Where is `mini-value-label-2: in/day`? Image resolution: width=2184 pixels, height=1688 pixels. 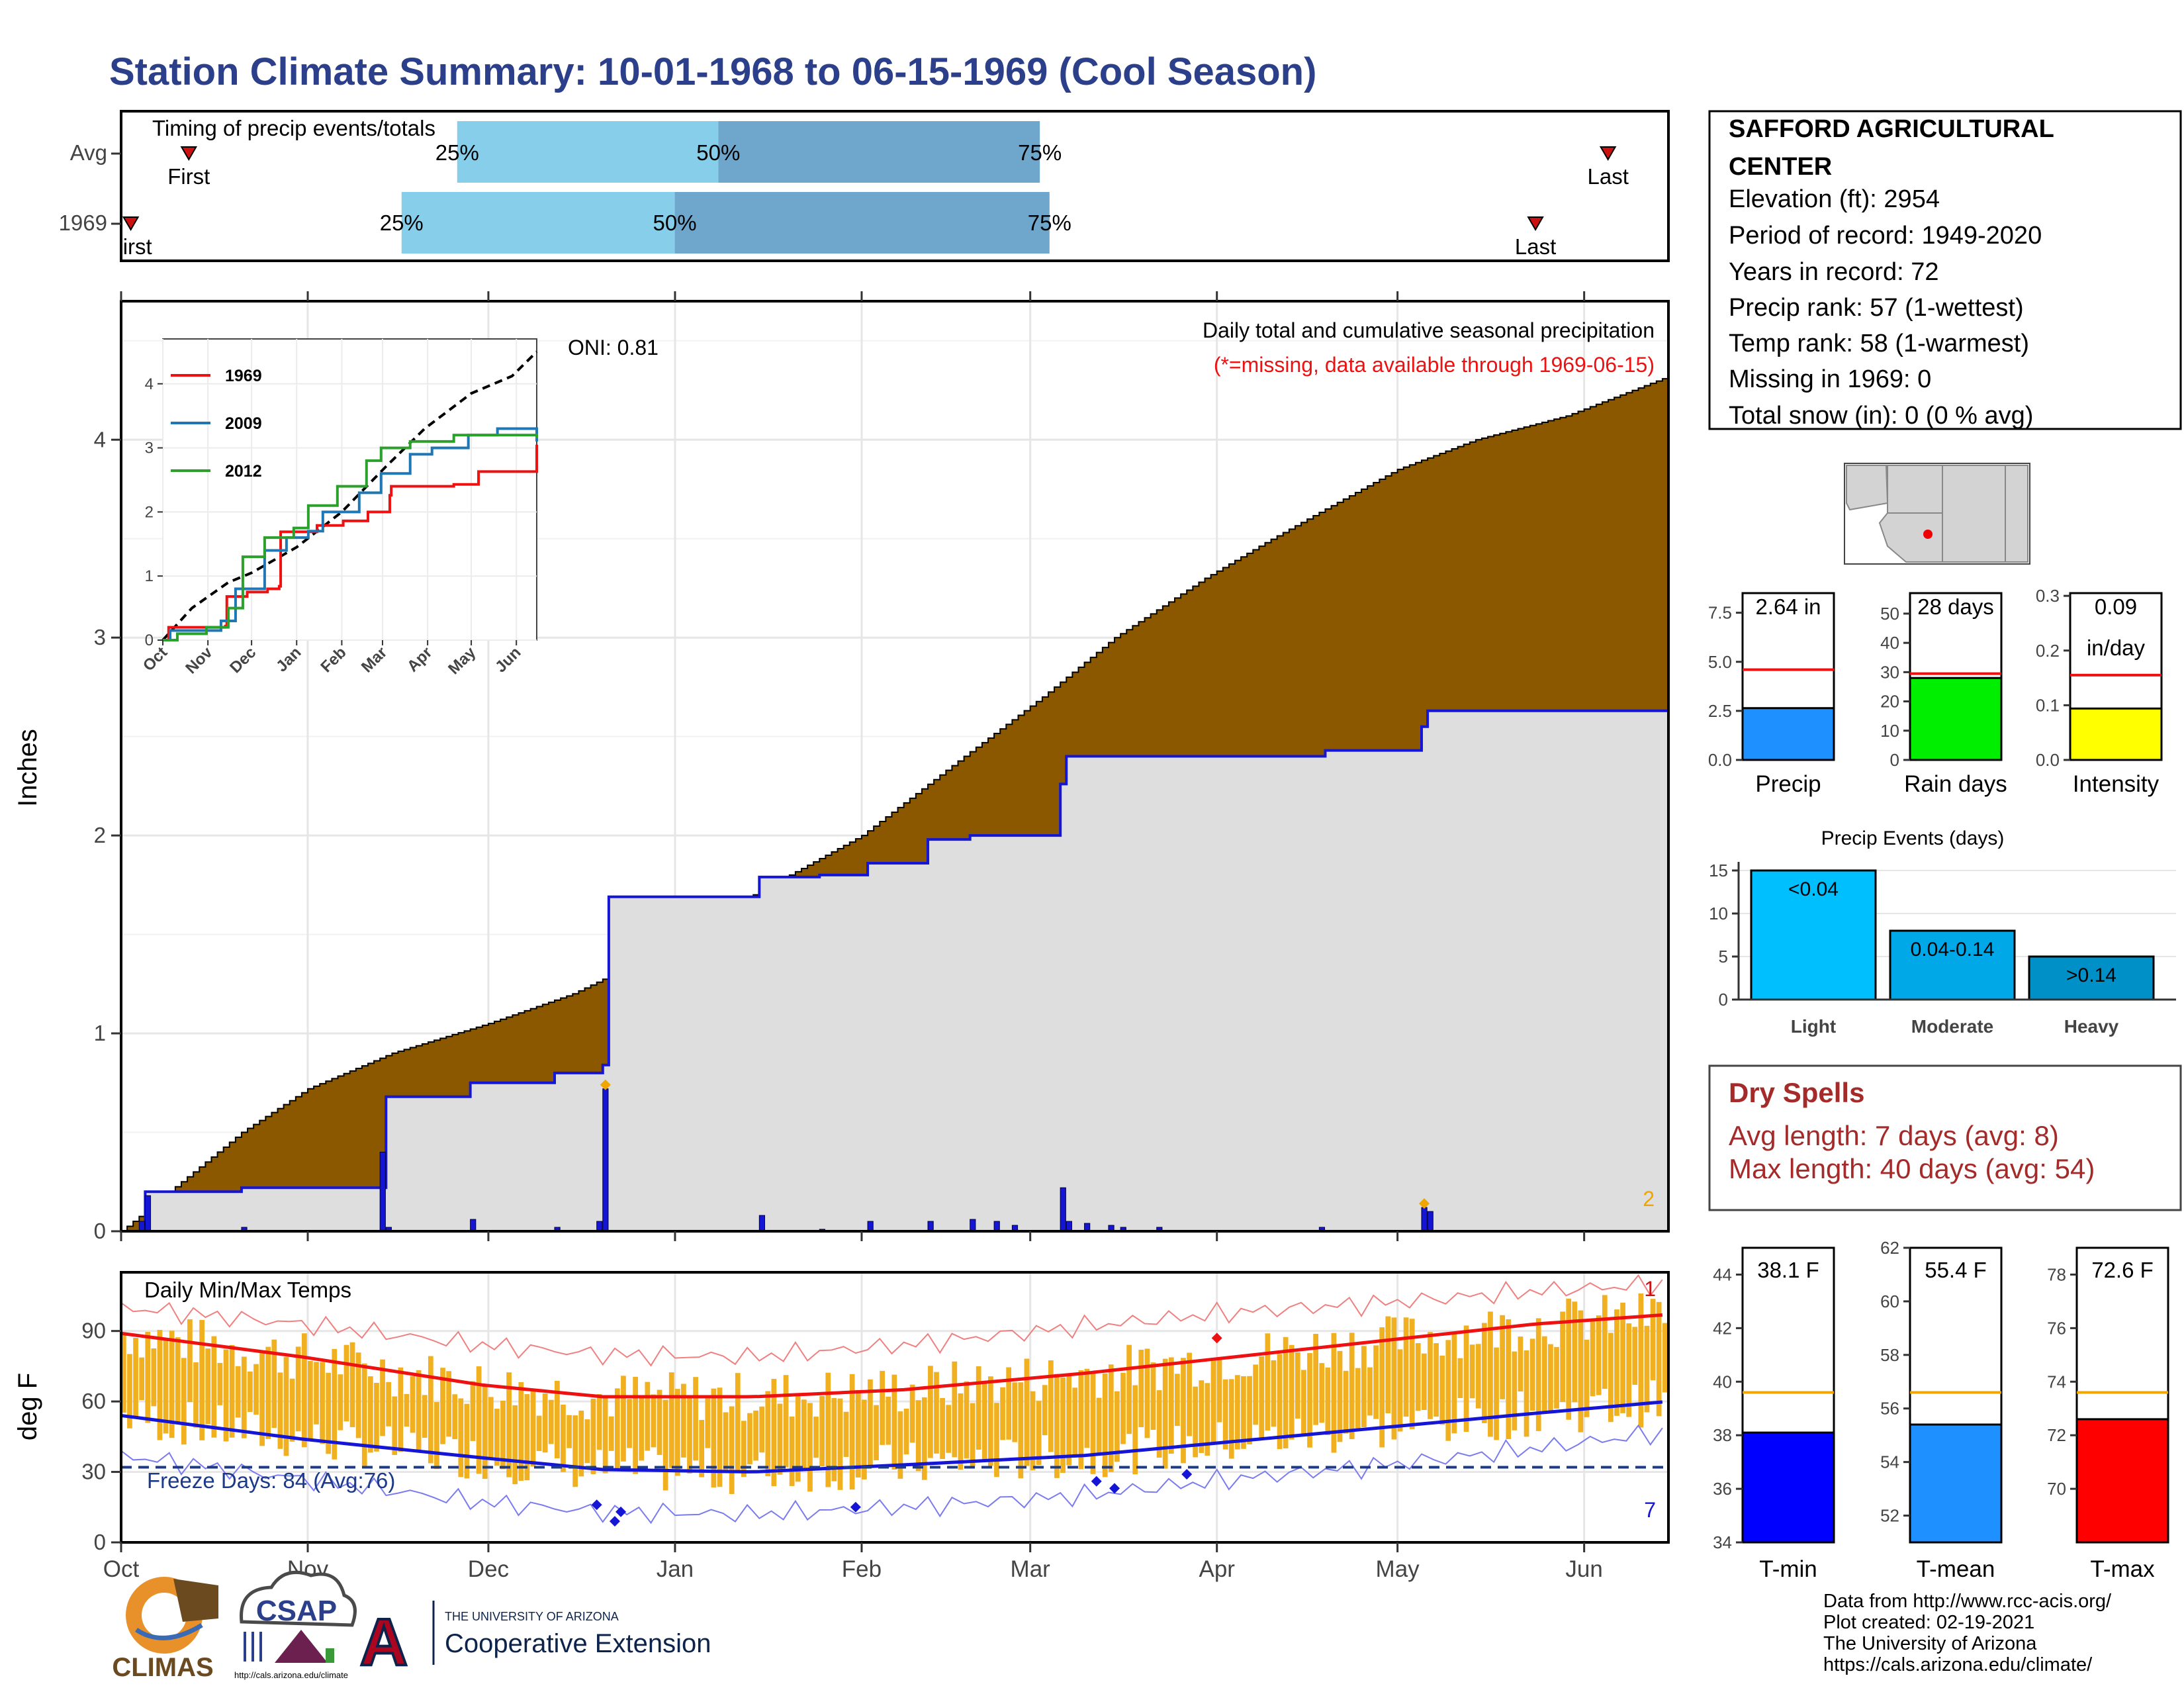
mini-value-label-2: in/day is located at coordinates (2116, 647).